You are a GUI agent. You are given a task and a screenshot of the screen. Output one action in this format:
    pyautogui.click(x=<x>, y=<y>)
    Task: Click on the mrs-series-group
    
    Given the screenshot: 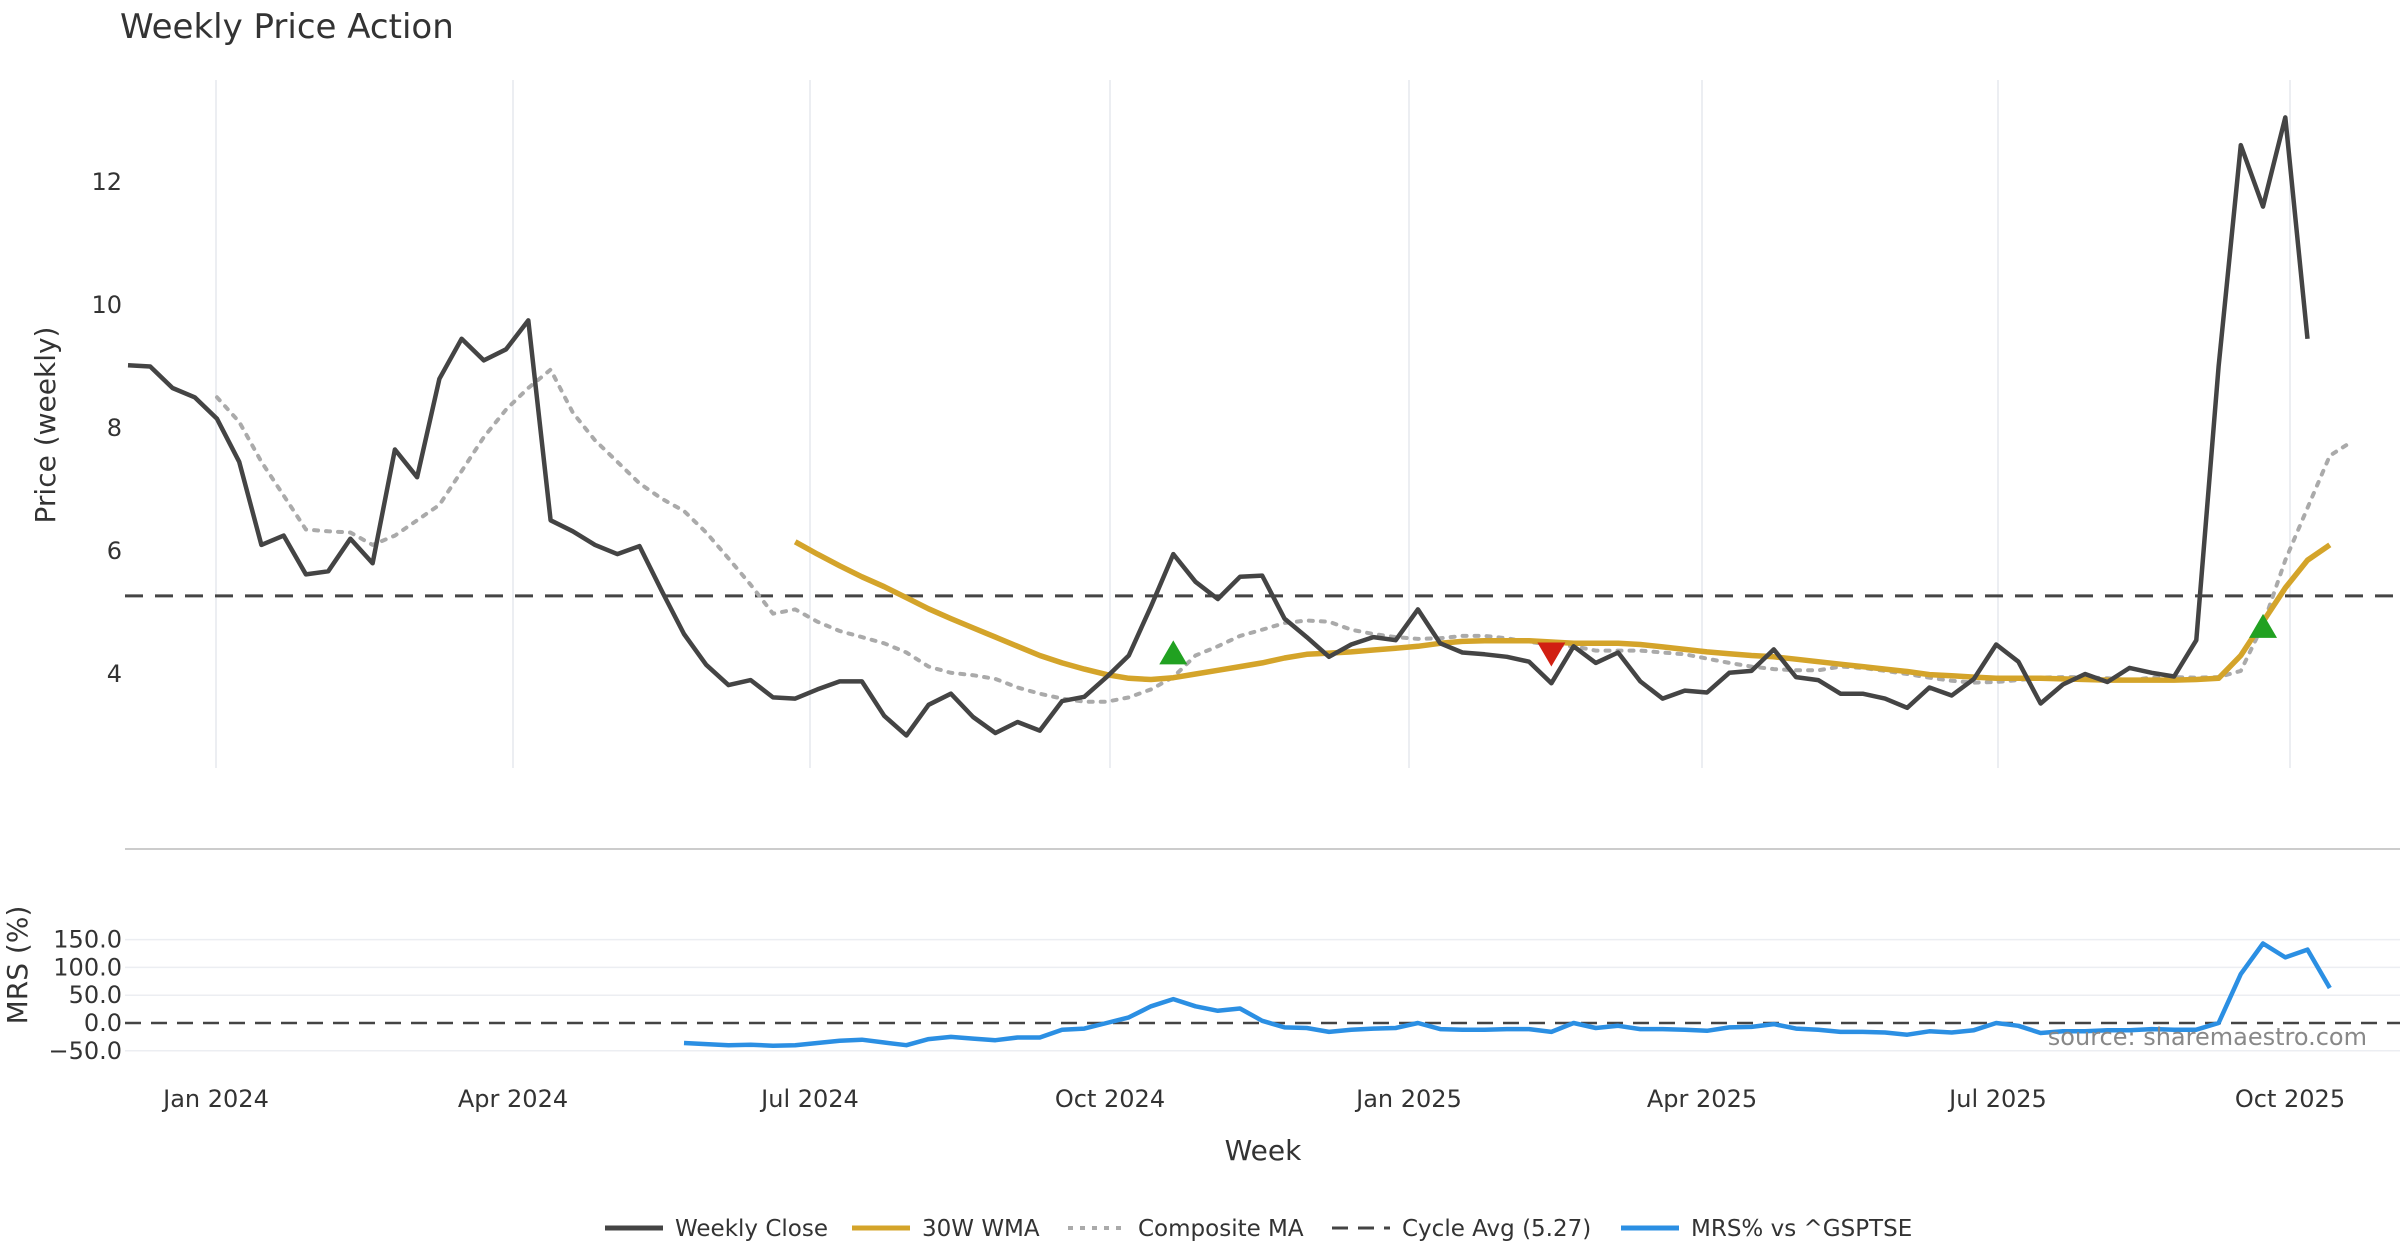 What is the action you would take?
    pyautogui.click(x=1507, y=995)
    